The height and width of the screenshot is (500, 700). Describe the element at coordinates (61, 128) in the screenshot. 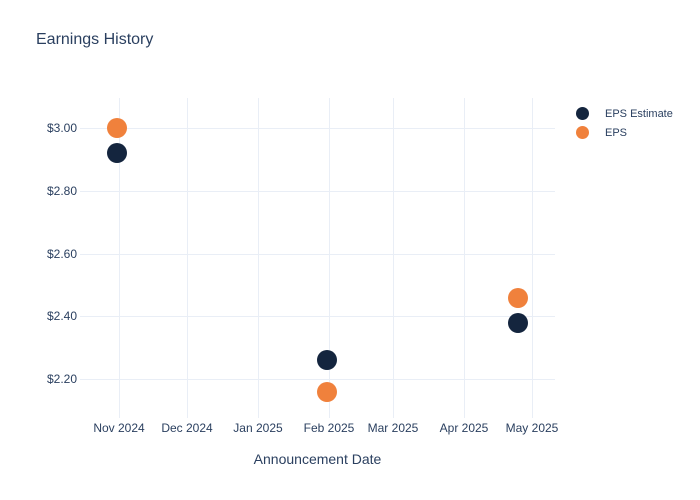

I see `y-tick-label: $3.00` at that location.